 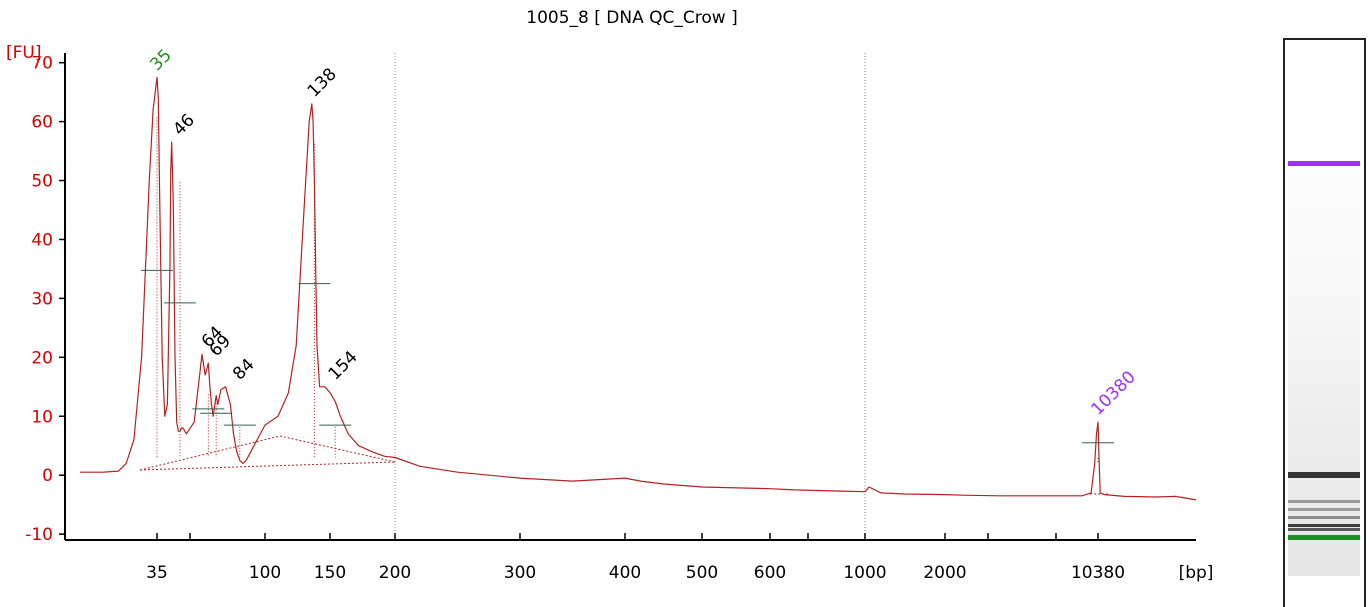 I want to click on x-tick-label-35: 35, so click(x=157, y=573).